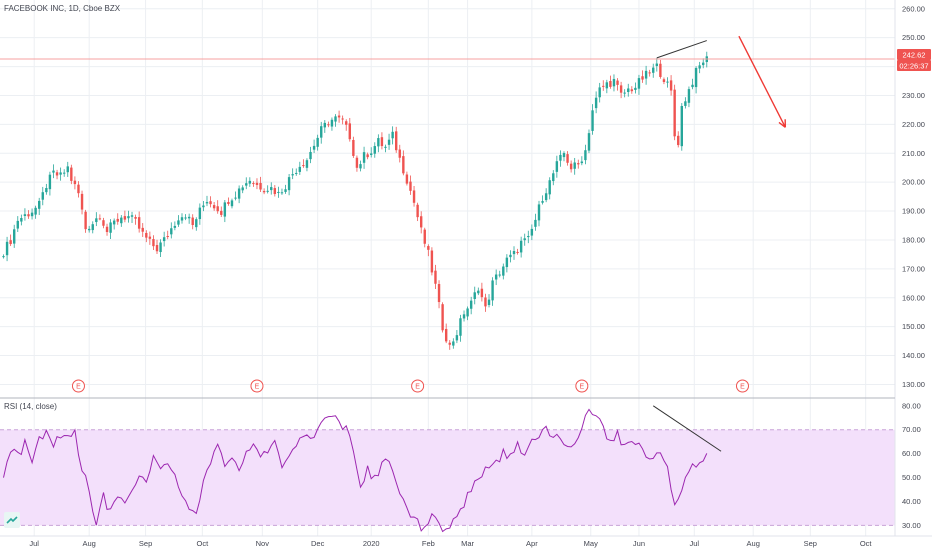 This screenshot has height=550, width=932. Describe the element at coordinates (12, 520) in the screenshot. I see `tradingview-logo` at that location.